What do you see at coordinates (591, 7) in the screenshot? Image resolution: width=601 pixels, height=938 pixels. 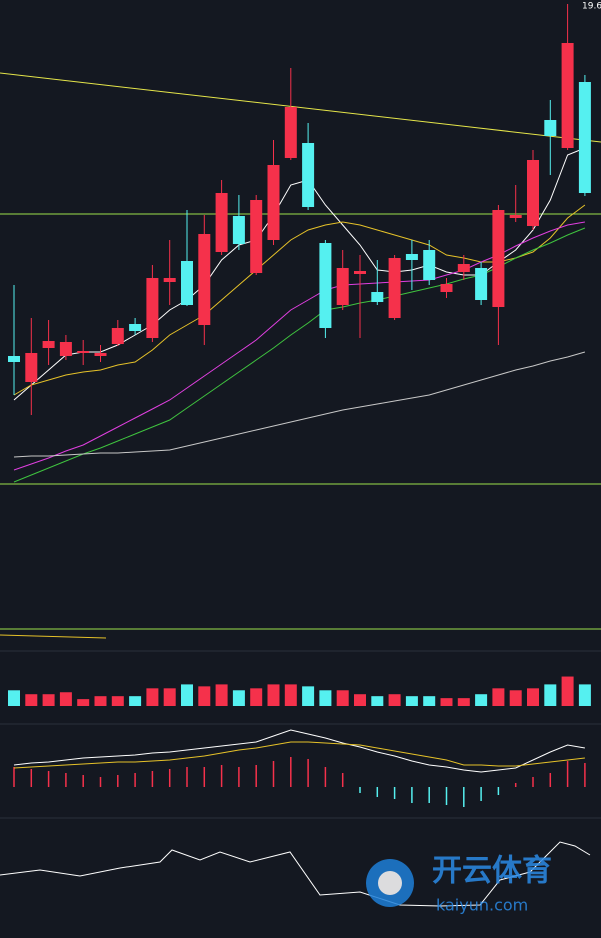 I see `price-annotation: 19.6` at bounding box center [591, 7].